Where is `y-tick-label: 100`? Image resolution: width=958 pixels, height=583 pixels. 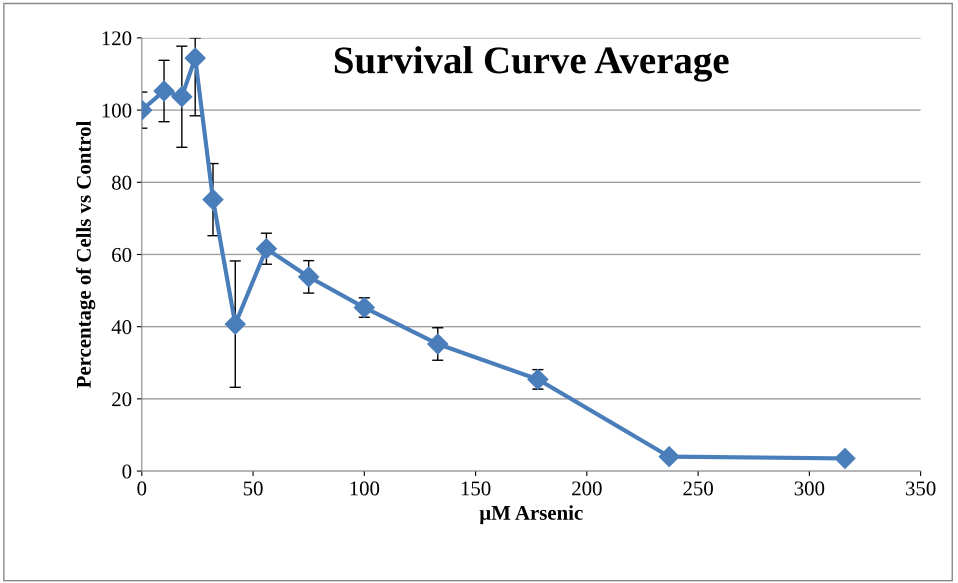 y-tick-label: 100 is located at coordinates (117, 110).